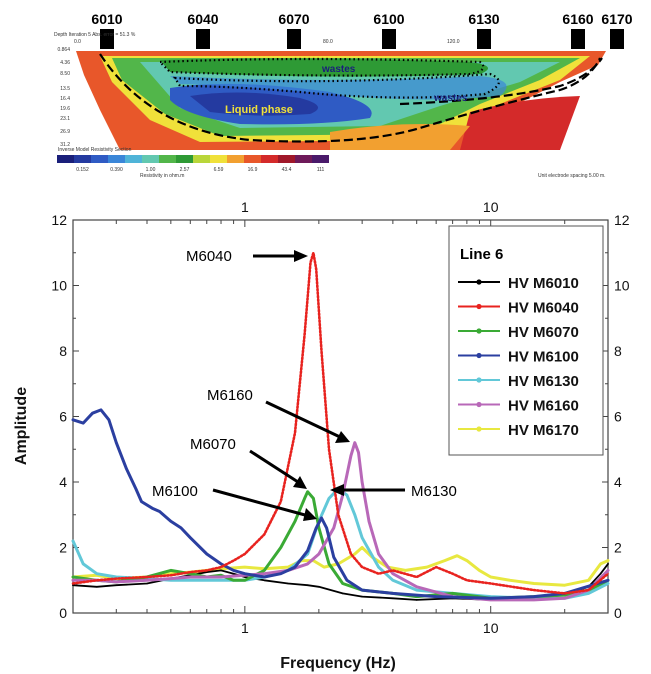 The image size is (651, 674). What do you see at coordinates (213, 444) in the screenshot?
I see `annotation-m6070: M6070` at bounding box center [213, 444].